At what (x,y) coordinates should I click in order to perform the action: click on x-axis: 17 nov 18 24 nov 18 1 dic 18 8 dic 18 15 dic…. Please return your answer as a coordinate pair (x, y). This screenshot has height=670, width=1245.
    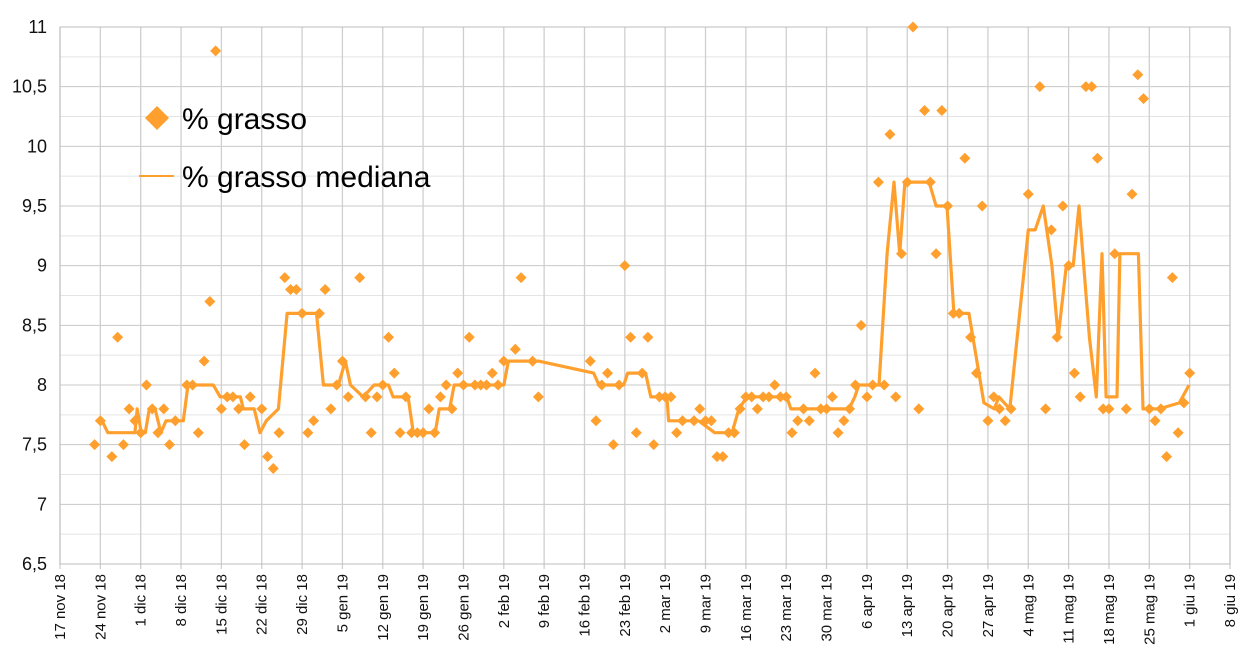
    Looking at the image, I should click on (645, 609).